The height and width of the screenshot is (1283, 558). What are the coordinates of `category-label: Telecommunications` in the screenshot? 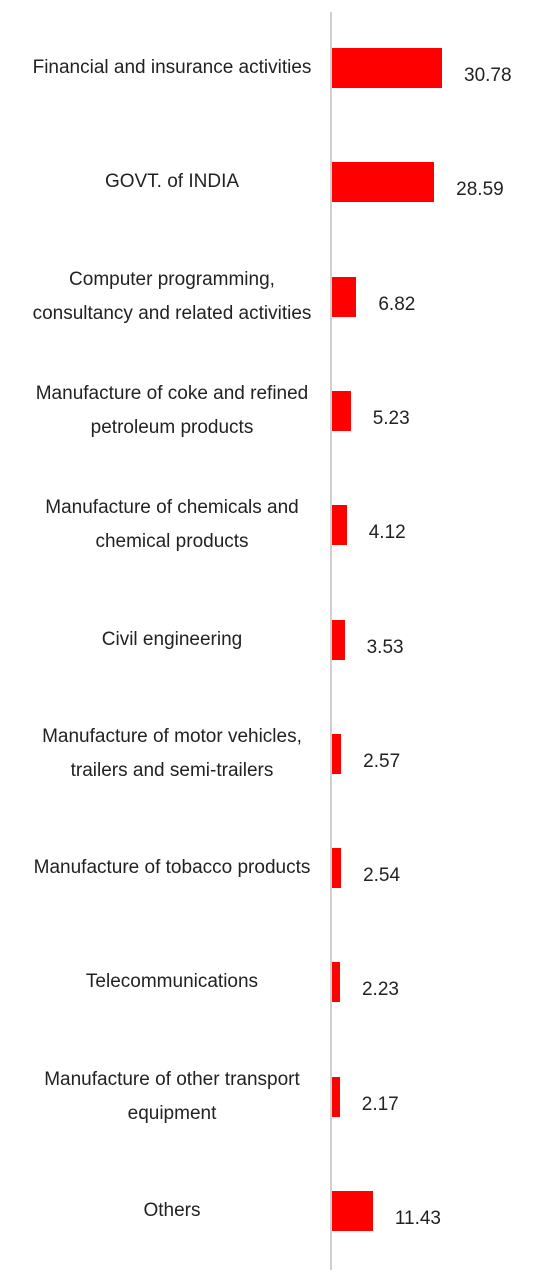 It's located at (172, 982).